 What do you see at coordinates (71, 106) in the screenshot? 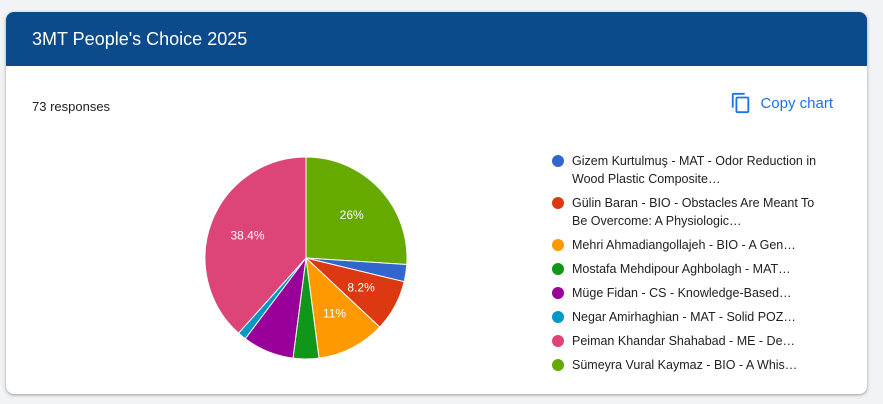
I see `response-count: 73 responses` at bounding box center [71, 106].